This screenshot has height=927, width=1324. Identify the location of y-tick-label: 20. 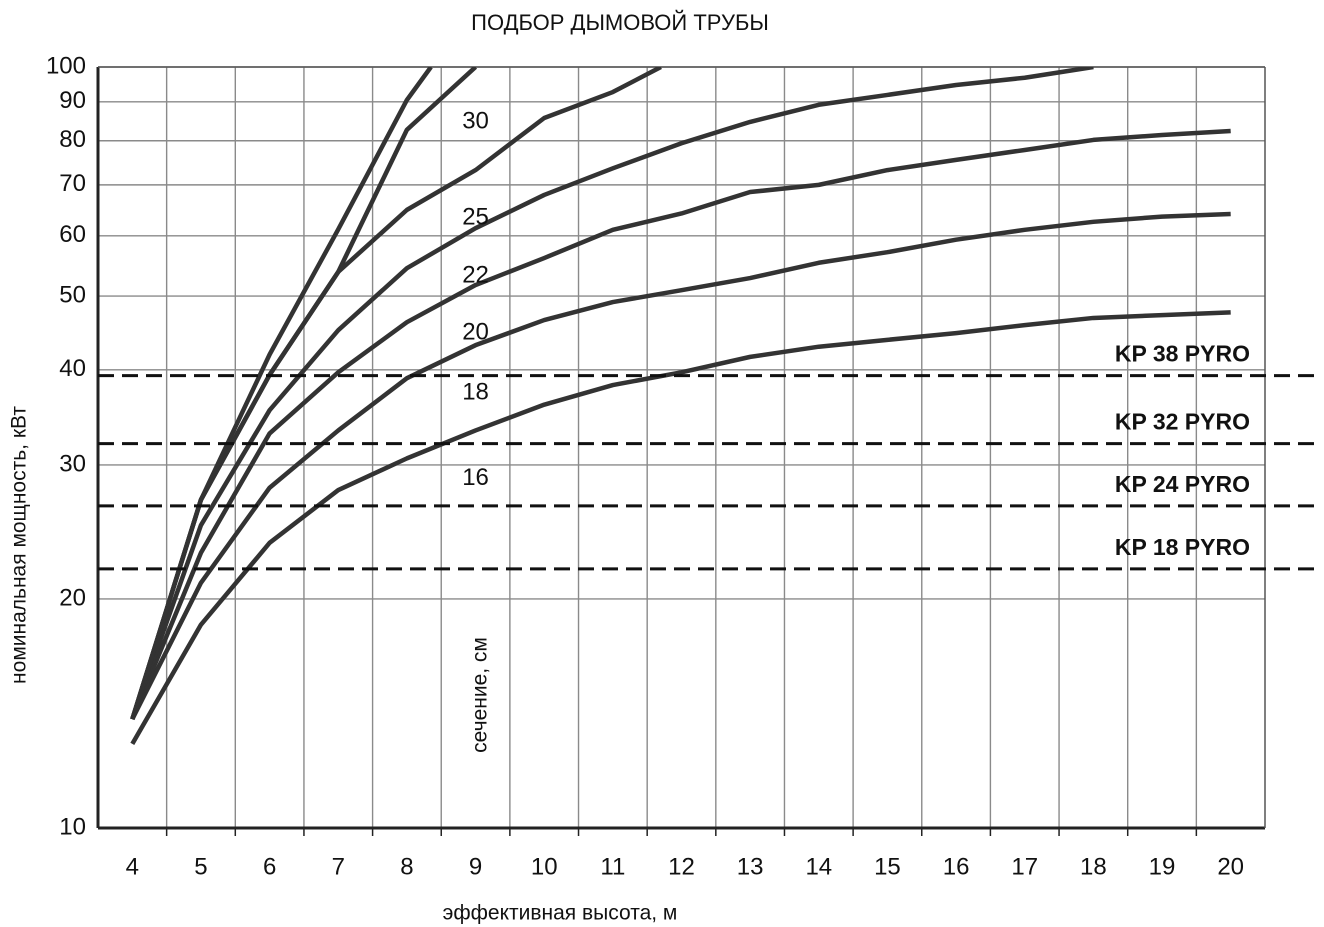
(72, 597).